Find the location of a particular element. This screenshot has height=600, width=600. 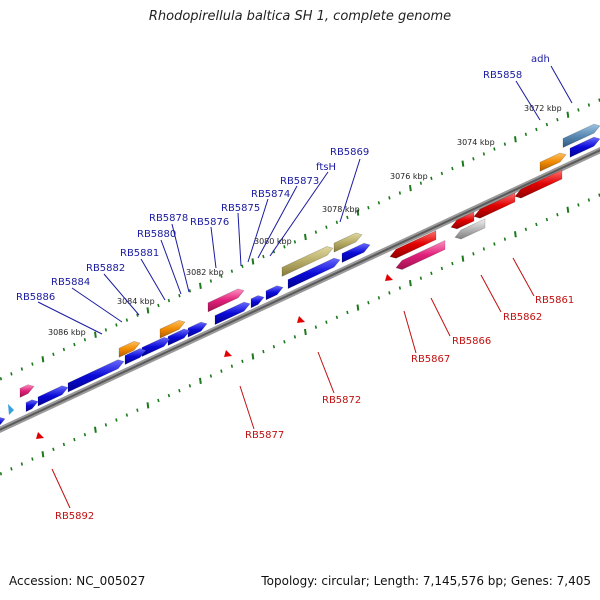

kbp-label: 3074 kbp is located at coordinates (476, 142).